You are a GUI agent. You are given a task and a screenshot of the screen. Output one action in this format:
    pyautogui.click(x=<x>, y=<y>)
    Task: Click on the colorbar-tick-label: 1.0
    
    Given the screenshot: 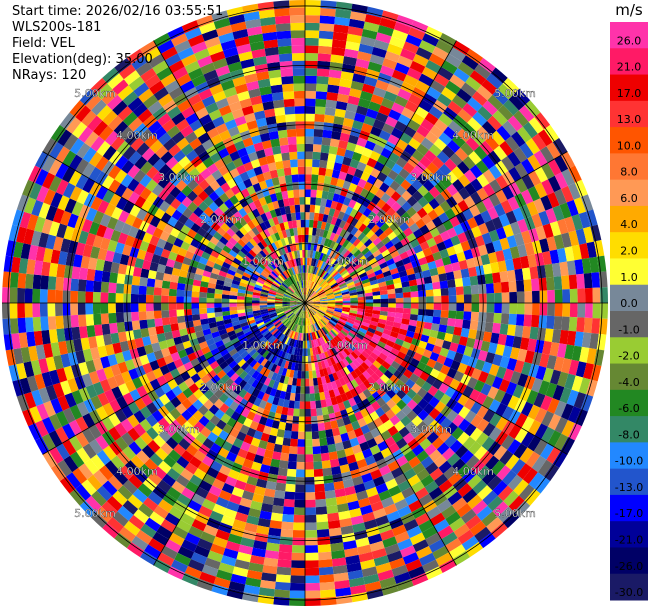 What is the action you would take?
    pyautogui.click(x=629, y=277)
    